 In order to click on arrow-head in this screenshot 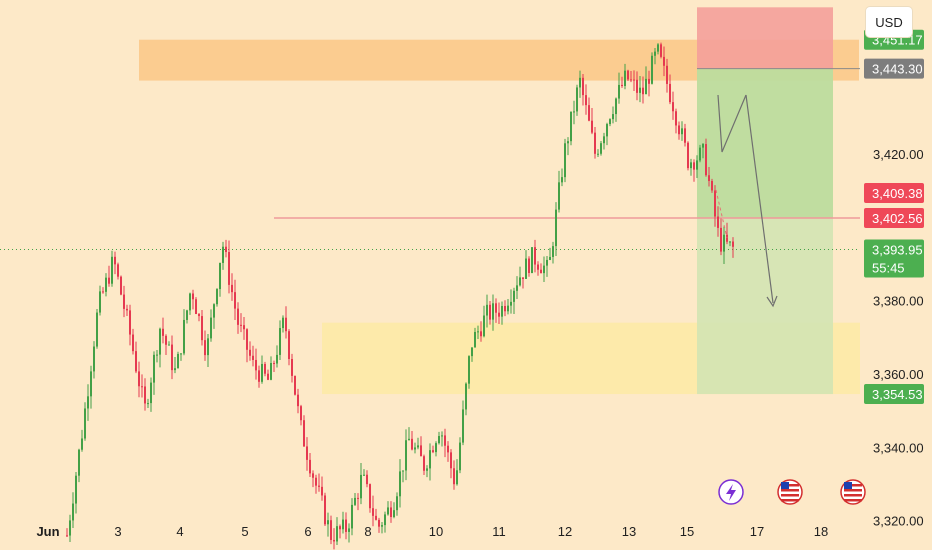, I will do `click(772, 301)`.